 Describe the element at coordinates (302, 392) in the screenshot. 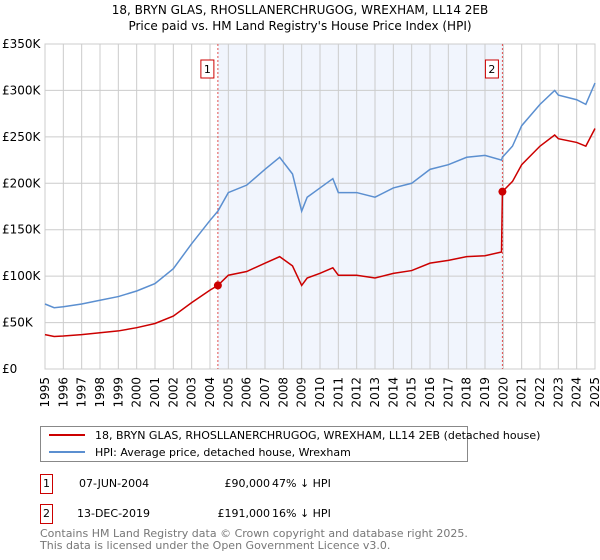

I see `x-tick-label: 2009` at that location.